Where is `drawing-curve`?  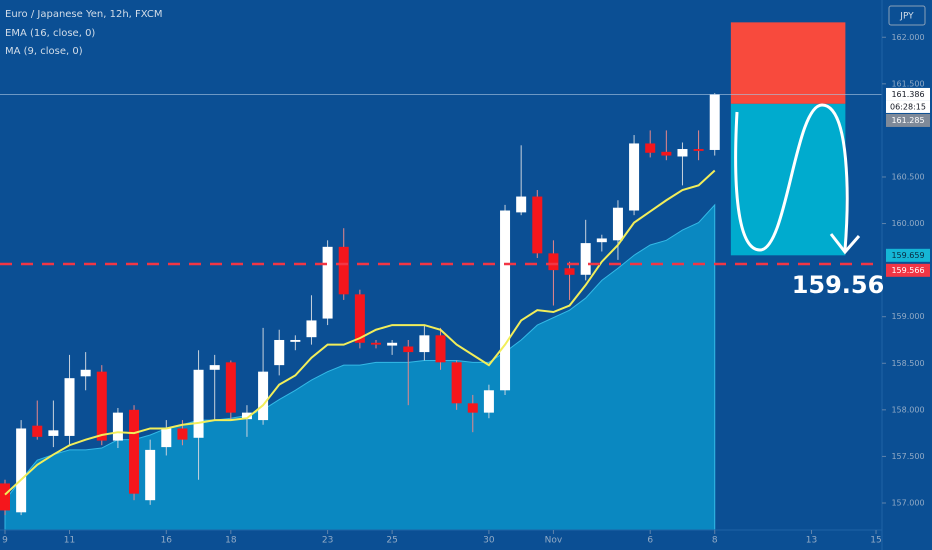 drawing-curve is located at coordinates (791, 177).